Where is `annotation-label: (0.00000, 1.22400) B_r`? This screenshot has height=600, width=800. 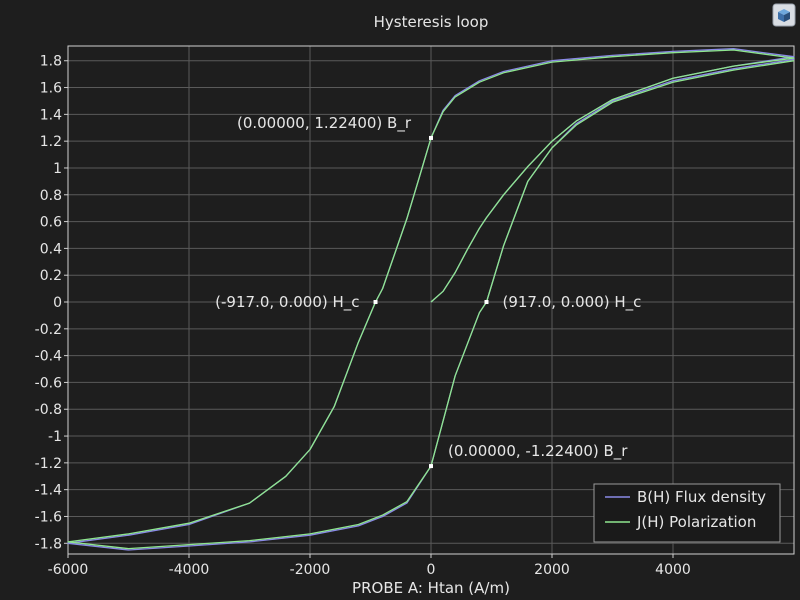
annotation-label: (0.00000, 1.22400) B_r is located at coordinates (324, 123).